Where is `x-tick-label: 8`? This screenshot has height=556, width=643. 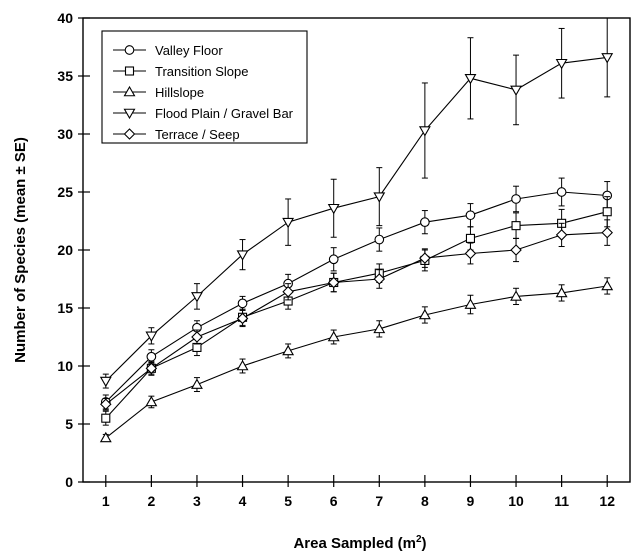 x-tick-label: 8 is located at coordinates (425, 501).